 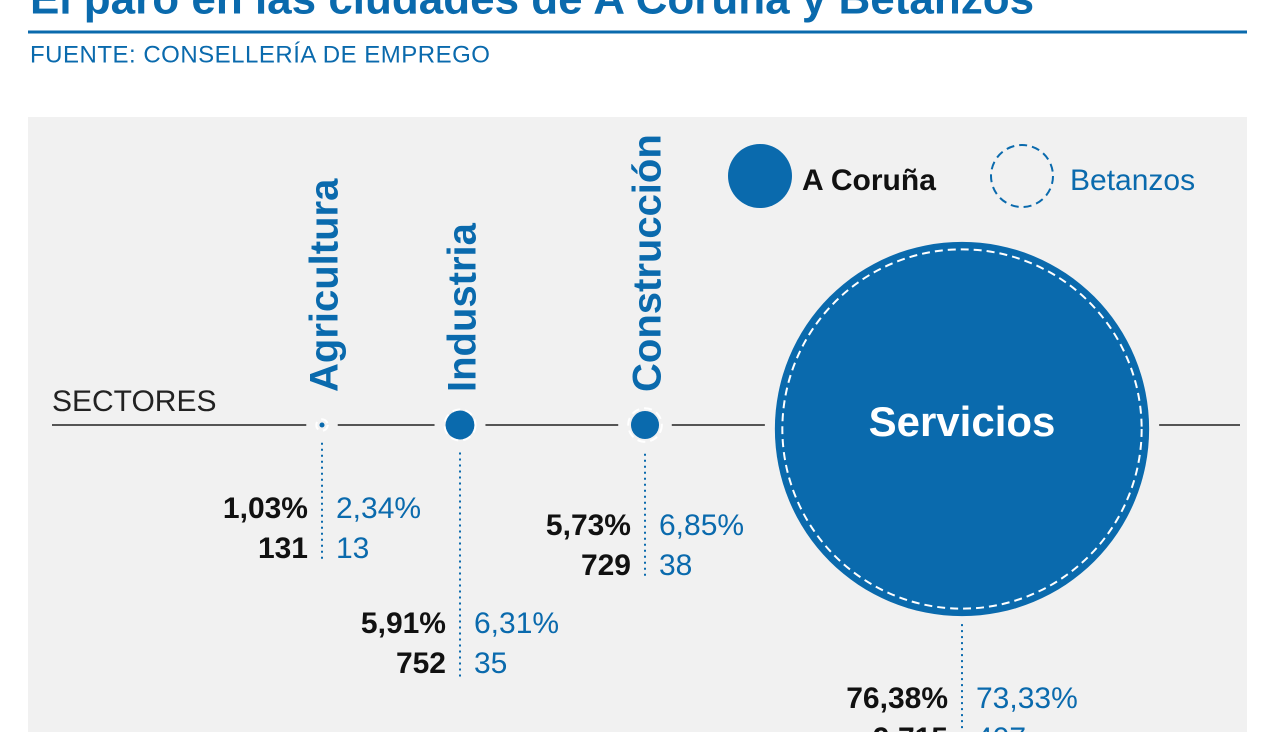 What do you see at coordinates (962, 421) in the screenshot?
I see `category-label: Servicios` at bounding box center [962, 421].